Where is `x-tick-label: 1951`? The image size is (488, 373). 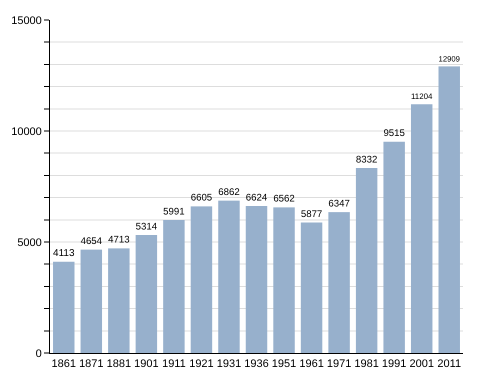 x-tick-label: 1951 is located at coordinates (284, 364).